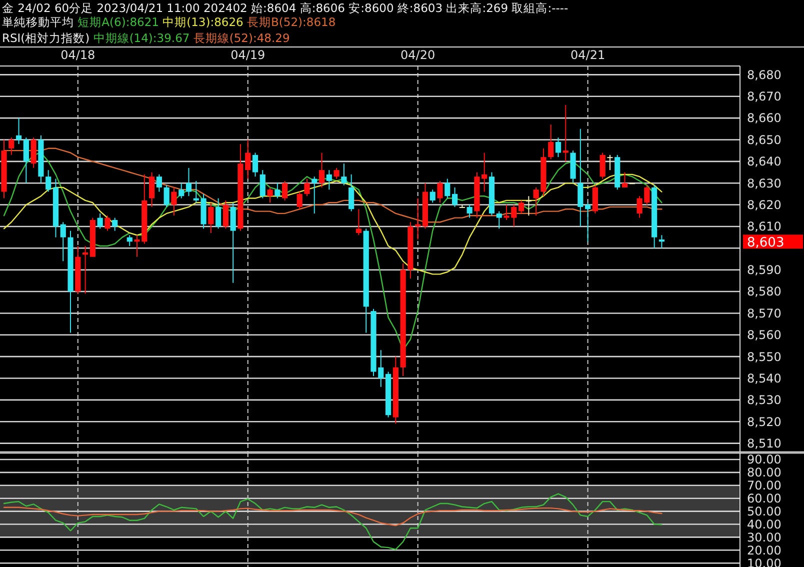  What do you see at coordinates (764, 421) in the screenshot?
I see `y-tick-label: 8,520` at bounding box center [764, 421].